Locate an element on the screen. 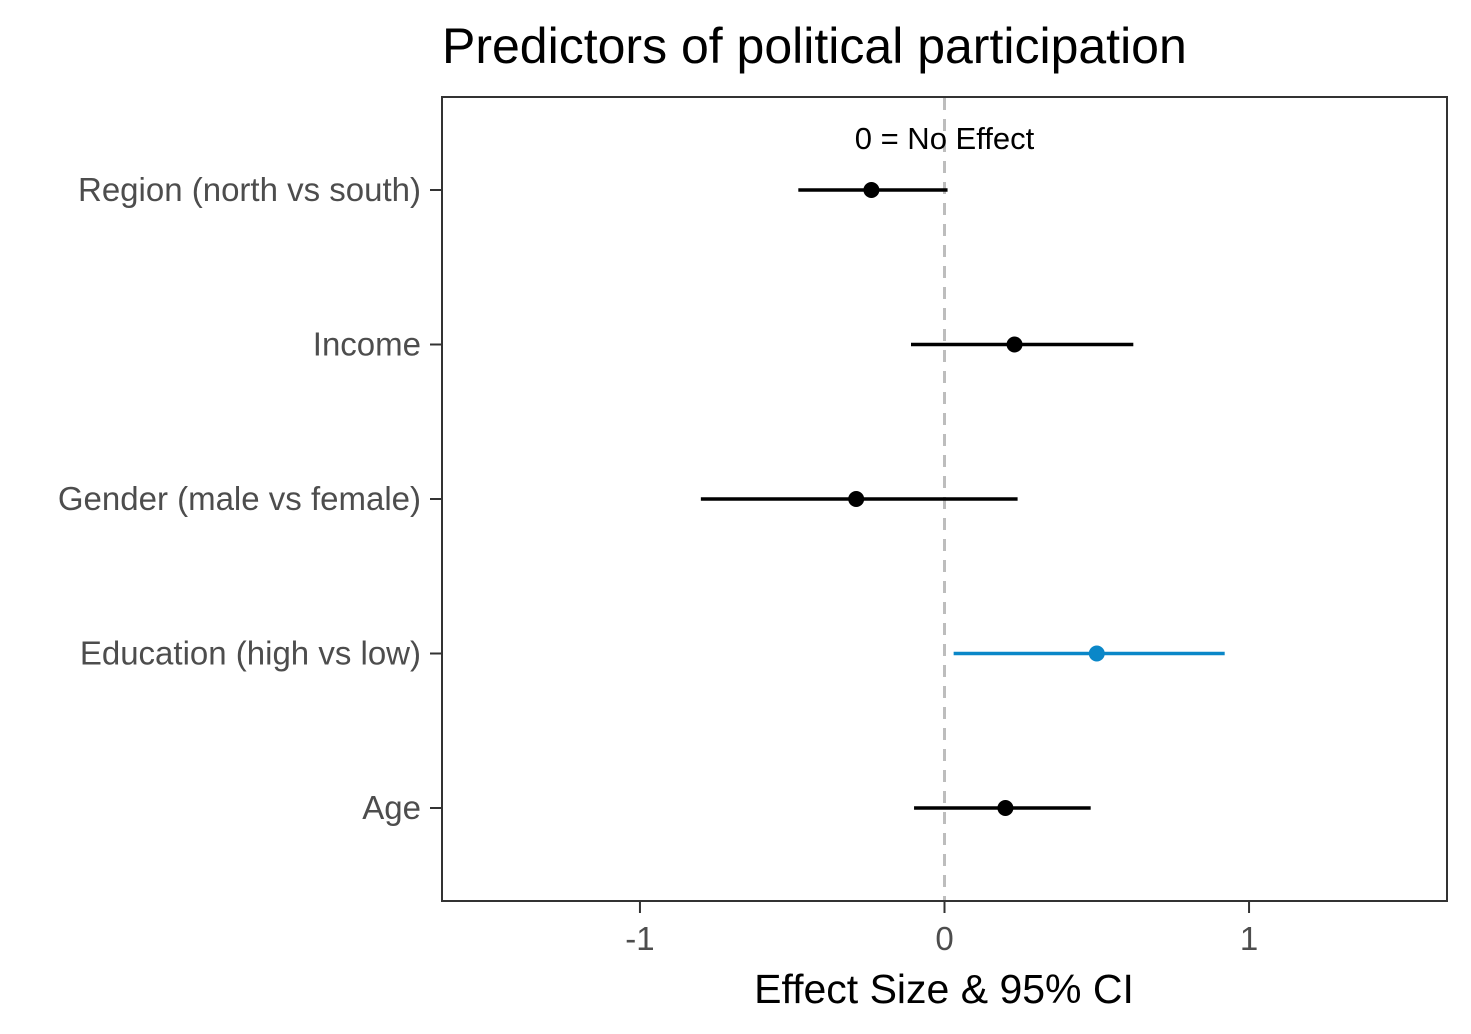  x-tick-label: 1 is located at coordinates (1249, 938).